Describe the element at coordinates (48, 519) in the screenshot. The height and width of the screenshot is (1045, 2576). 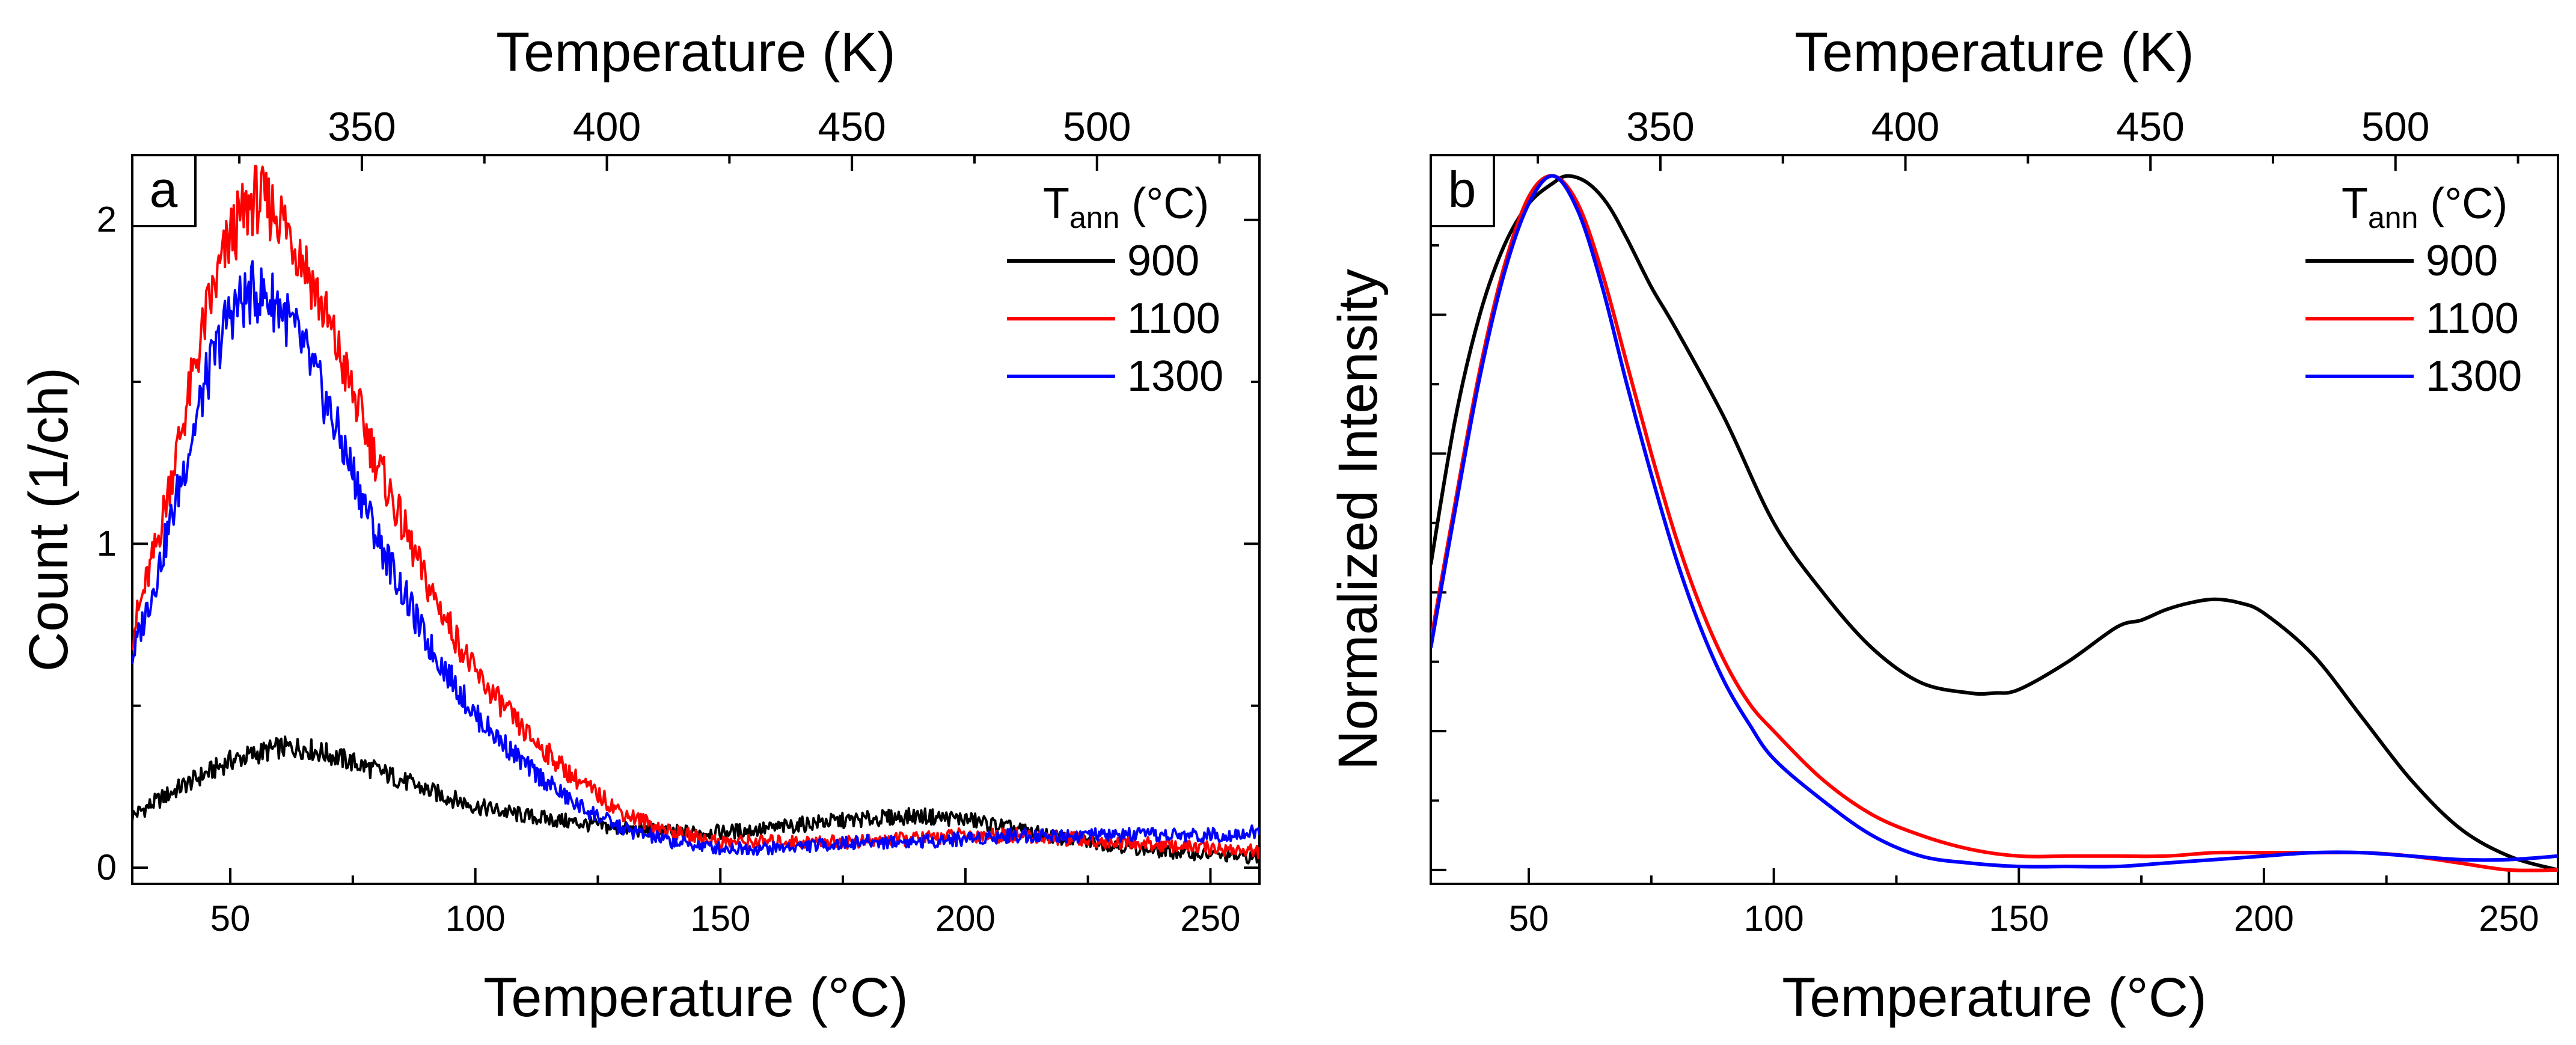
I see `y-axis-title: Count (1/ch)` at that location.